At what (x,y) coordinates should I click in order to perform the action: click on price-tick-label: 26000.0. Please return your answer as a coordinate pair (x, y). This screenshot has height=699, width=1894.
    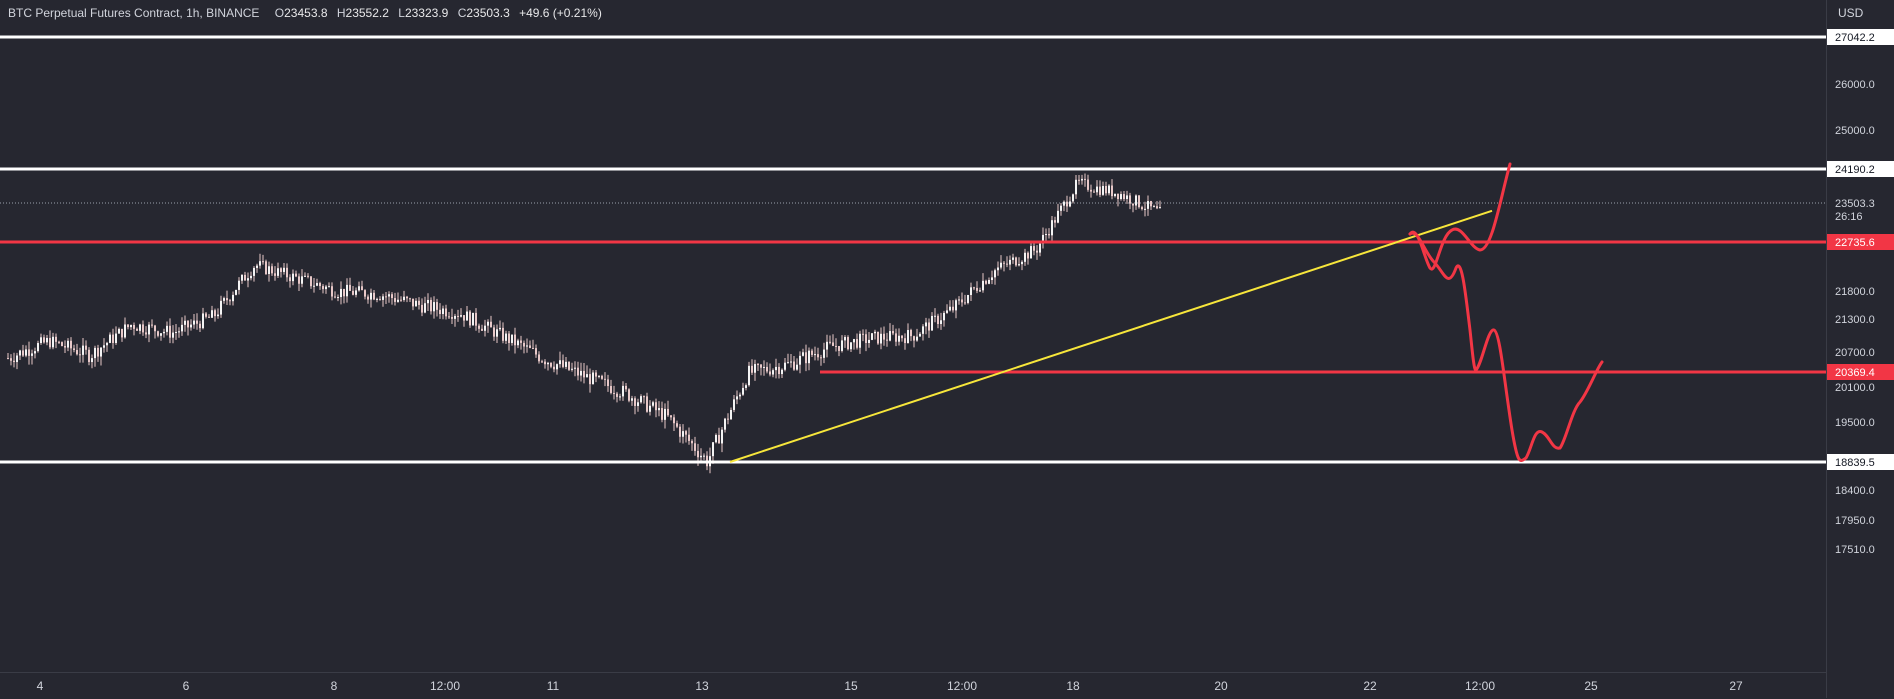
    Looking at the image, I should click on (1855, 85).